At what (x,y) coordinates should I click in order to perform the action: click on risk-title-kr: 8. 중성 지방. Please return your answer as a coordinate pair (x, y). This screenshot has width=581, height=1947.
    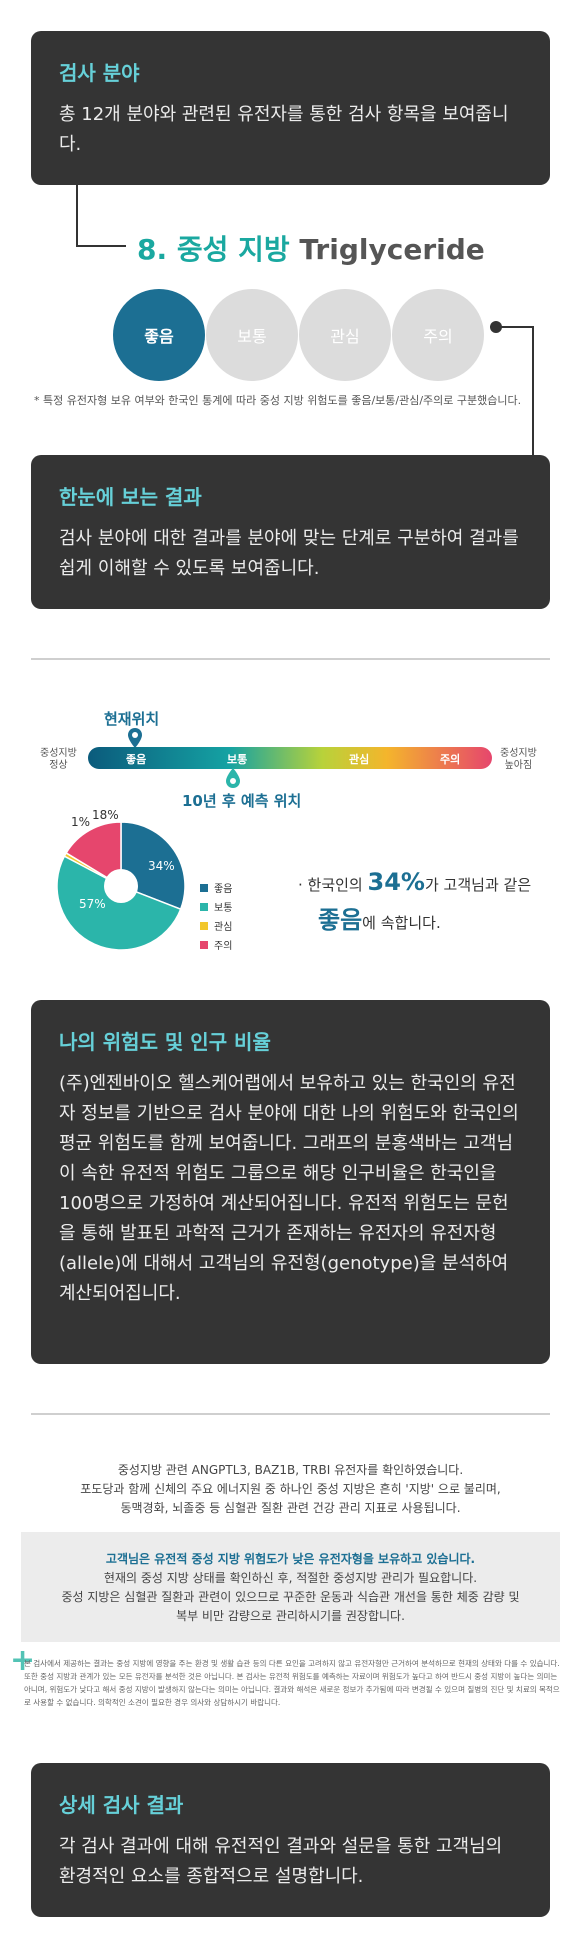
    Looking at the image, I should click on (213, 249).